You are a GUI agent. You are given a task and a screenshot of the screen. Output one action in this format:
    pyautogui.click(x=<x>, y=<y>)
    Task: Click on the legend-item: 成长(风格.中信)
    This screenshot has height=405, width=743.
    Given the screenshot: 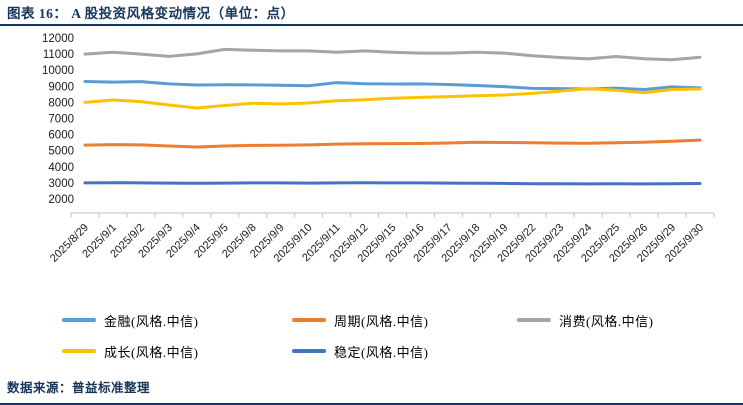 What is the action you would take?
    pyautogui.click(x=177, y=351)
    